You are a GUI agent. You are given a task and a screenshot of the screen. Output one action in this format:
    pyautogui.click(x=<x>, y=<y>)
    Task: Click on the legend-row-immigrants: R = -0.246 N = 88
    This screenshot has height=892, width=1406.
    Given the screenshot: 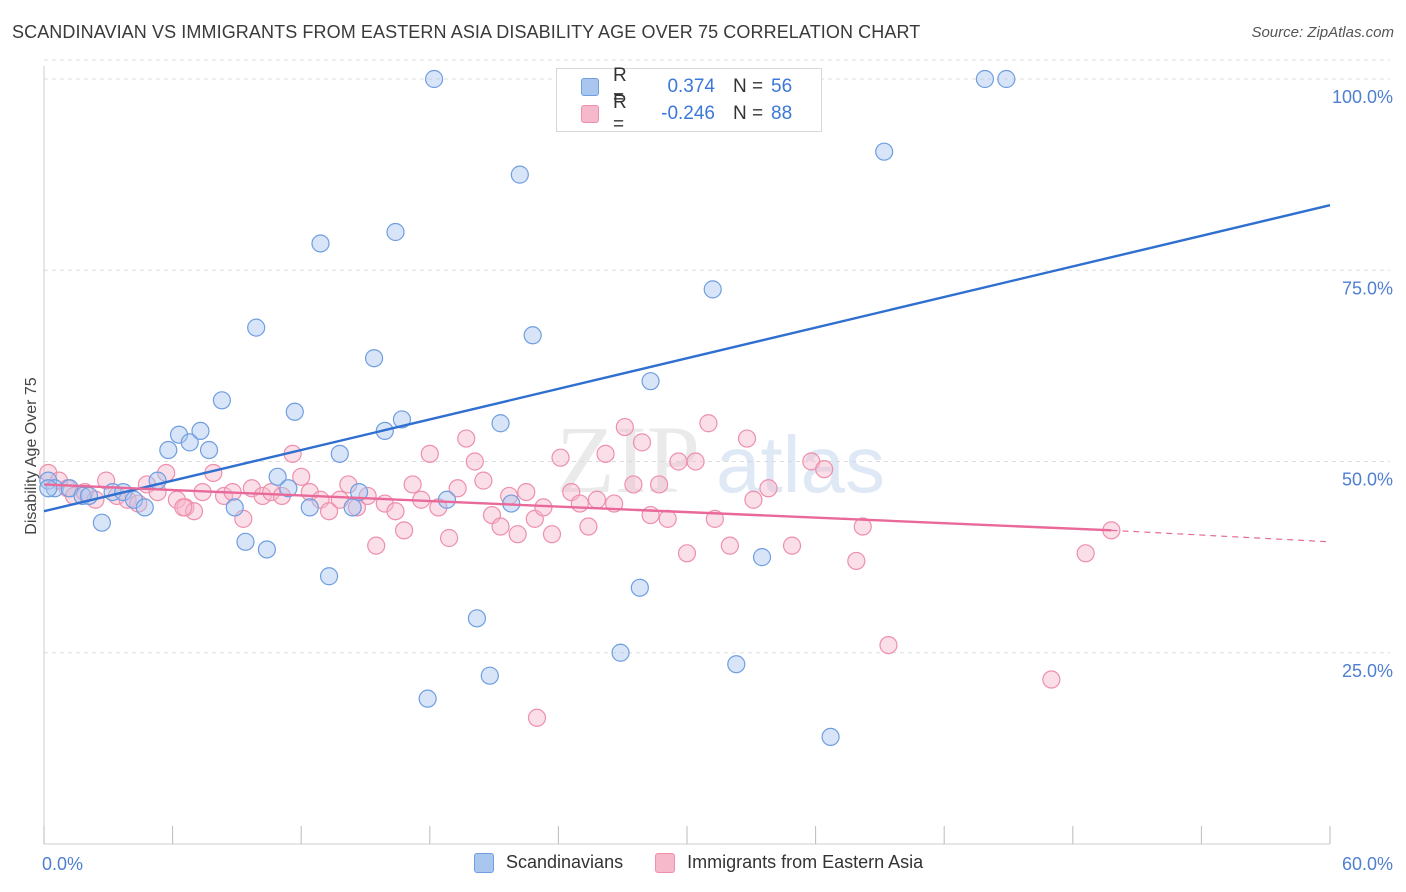 What is the action you would take?
    pyautogui.click(x=687, y=113)
    